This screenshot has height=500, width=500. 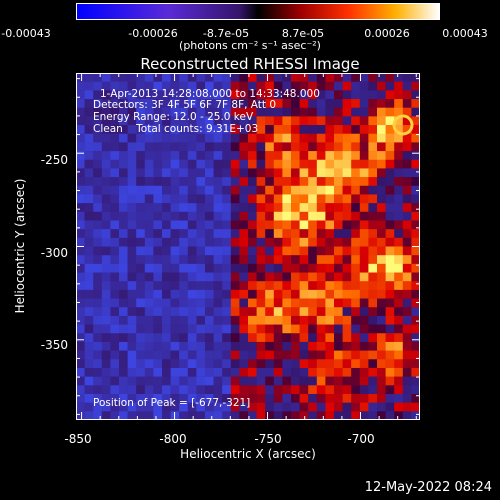 I want to click on colorbar, so click(x=258, y=11).